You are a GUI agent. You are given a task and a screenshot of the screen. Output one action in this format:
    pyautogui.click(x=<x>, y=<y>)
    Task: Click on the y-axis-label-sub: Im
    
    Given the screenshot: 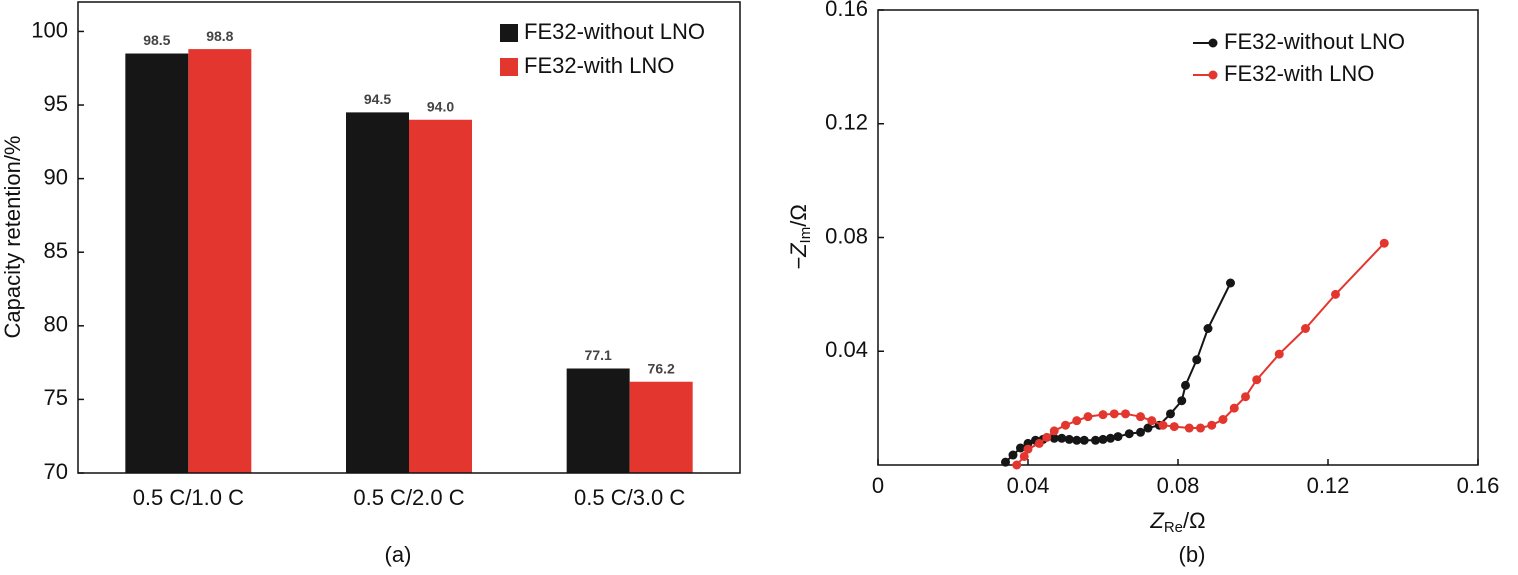 What is the action you would take?
    pyautogui.click(x=805, y=235)
    